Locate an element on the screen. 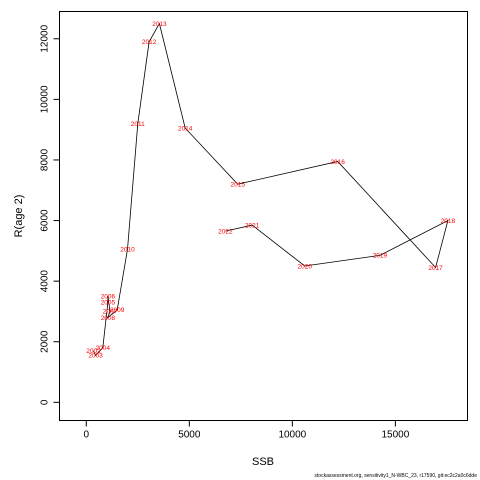  point-label-2011: 2011 is located at coordinates (138, 124).